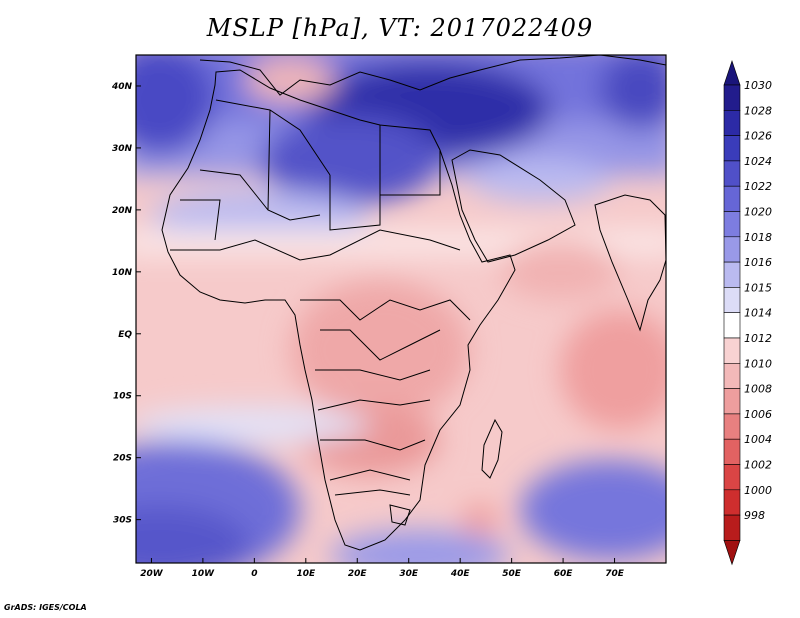 The image size is (800, 618). What do you see at coordinates (306, 574) in the screenshot?
I see `lon-tick-label: 10E` at bounding box center [306, 574].